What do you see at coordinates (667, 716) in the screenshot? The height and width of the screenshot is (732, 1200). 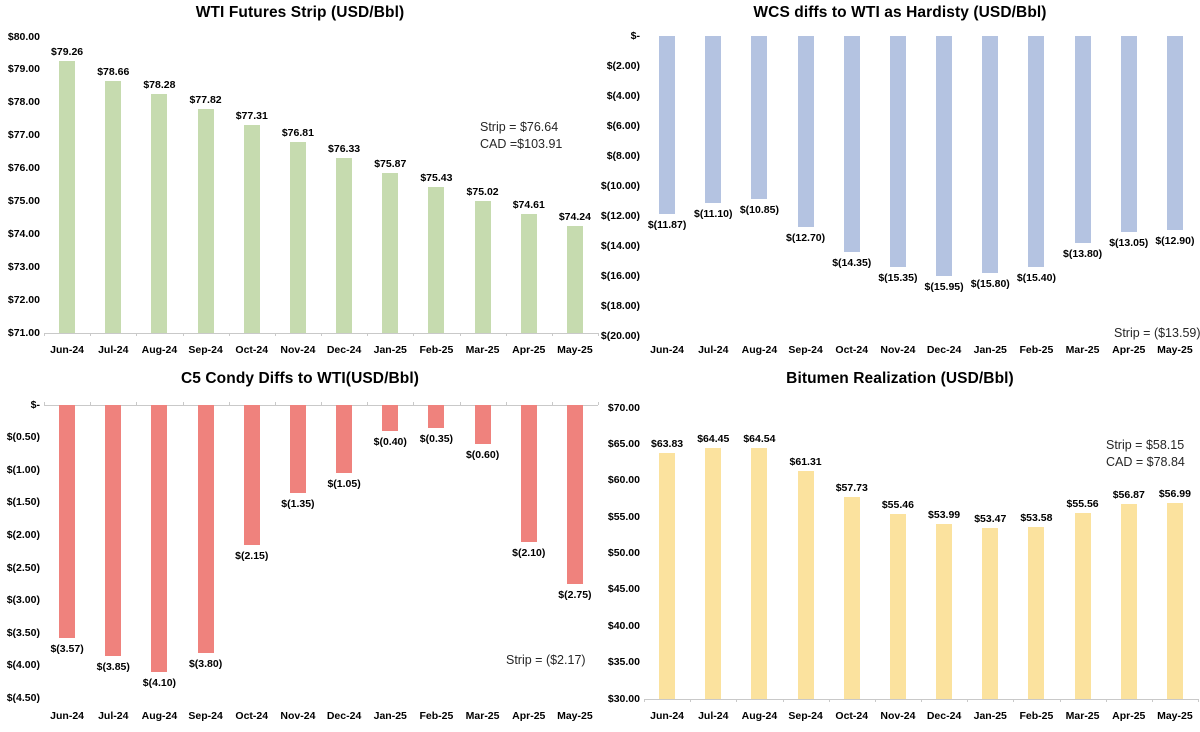 I see `x-axis-label: Jun-24` at bounding box center [667, 716].